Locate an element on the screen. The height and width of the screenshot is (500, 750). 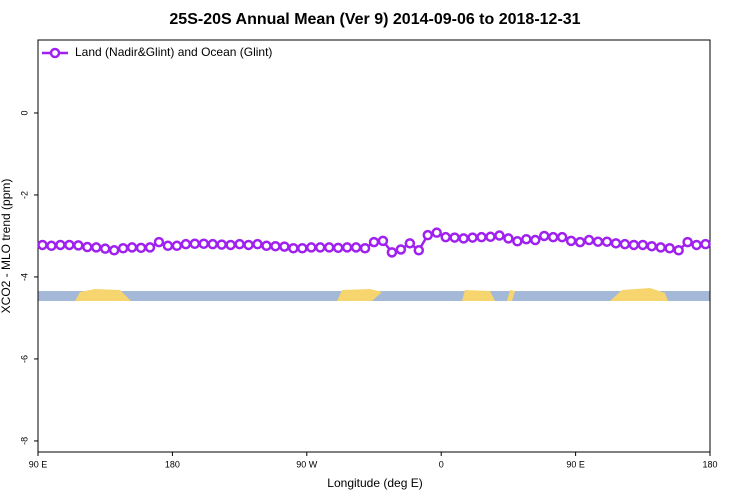
y-tick-label: -2 is located at coordinates (24, 195).